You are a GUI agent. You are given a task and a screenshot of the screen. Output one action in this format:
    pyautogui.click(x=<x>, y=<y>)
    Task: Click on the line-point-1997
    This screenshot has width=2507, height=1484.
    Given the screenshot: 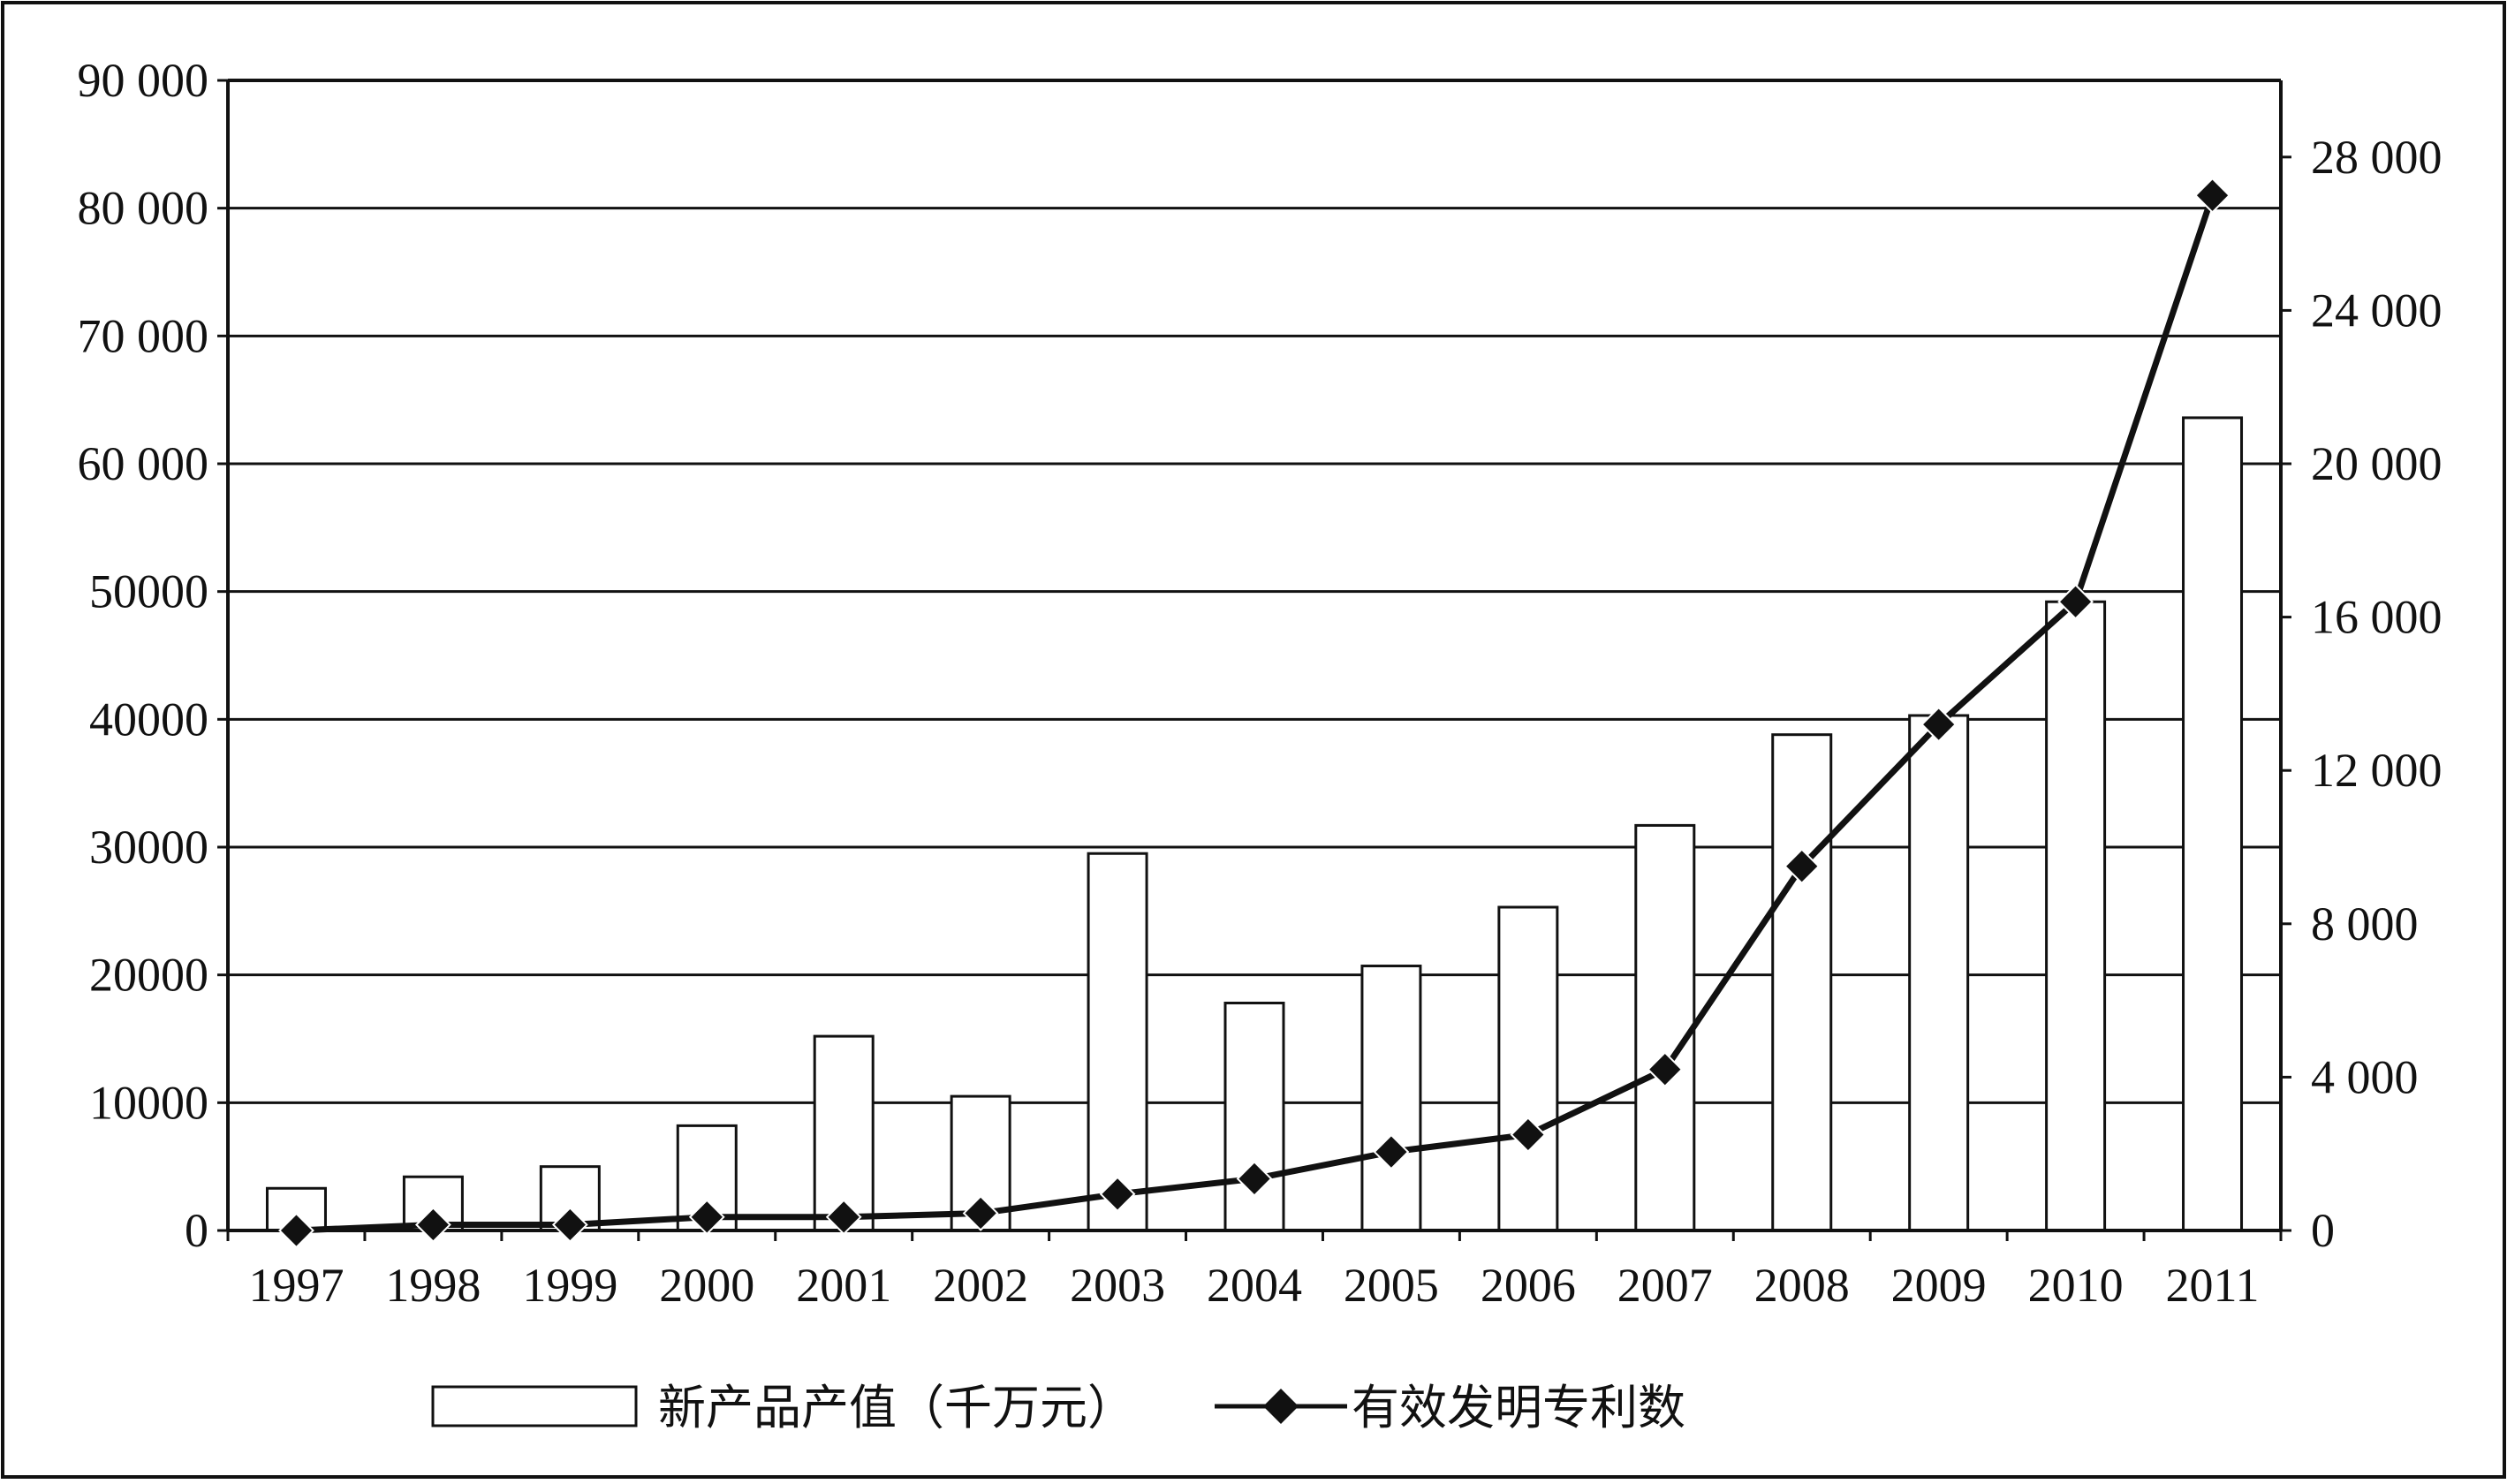 What is the action you would take?
    pyautogui.click(x=296, y=1230)
    